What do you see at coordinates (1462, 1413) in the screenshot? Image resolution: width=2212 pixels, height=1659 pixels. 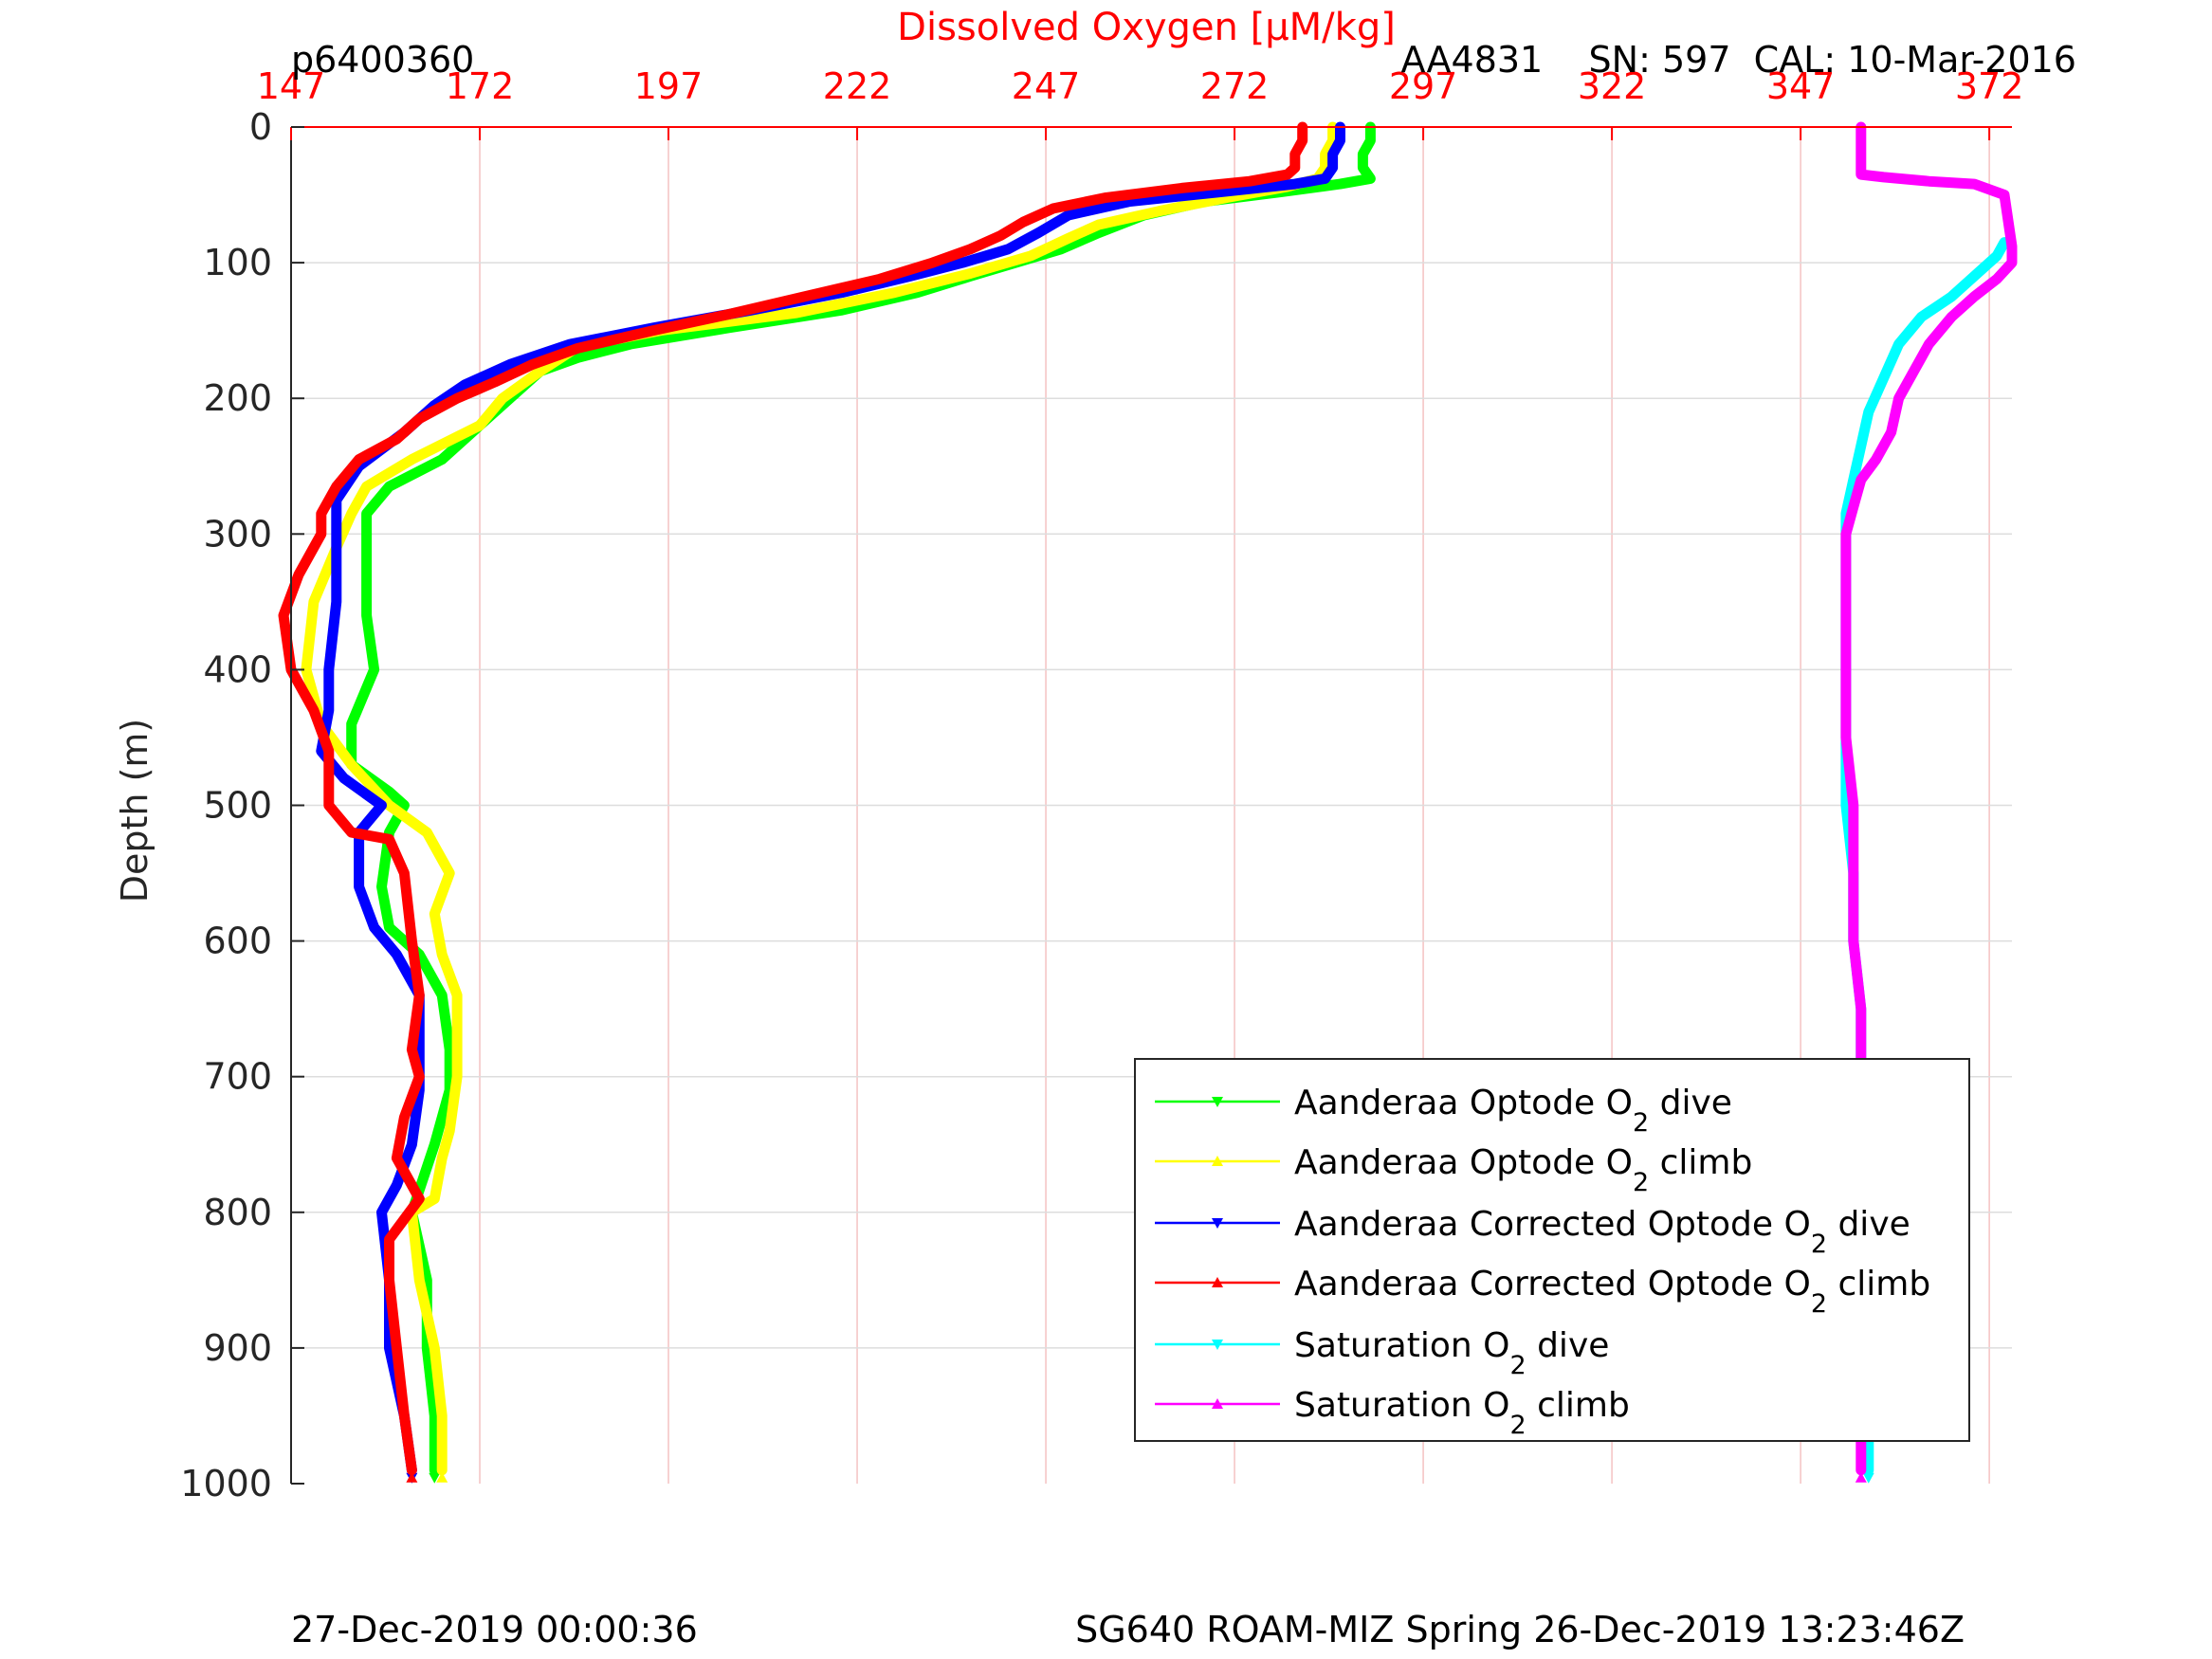 I see `legend-label: Saturation O2 climb` at bounding box center [1462, 1413].